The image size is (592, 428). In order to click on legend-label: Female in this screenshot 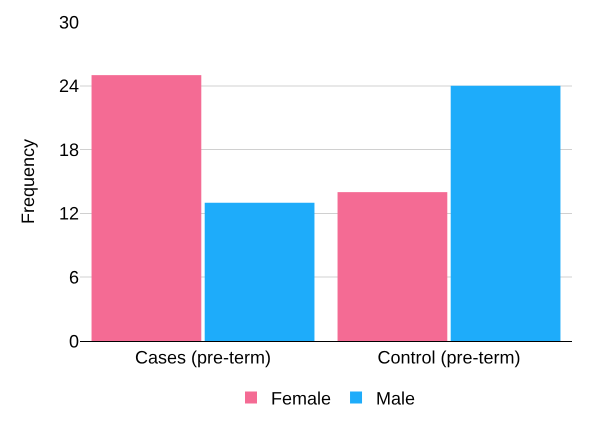, I will do `click(301, 398)`.